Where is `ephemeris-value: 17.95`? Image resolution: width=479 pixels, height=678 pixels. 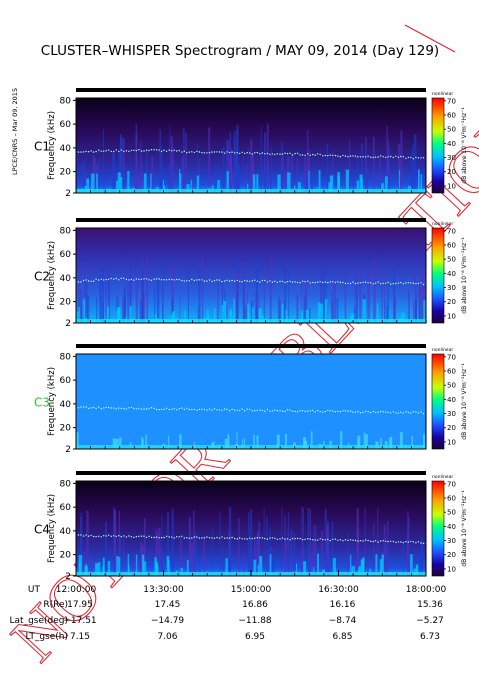
ephemeris-value: 17.95 is located at coordinates (80, 605).